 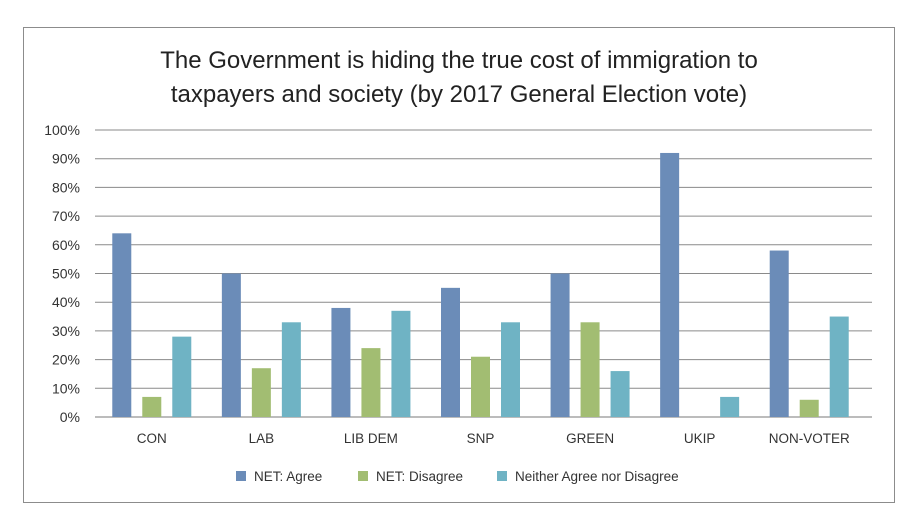 What do you see at coordinates (620, 394) in the screenshot?
I see `bar-green-neither-agree-nor-disagree` at bounding box center [620, 394].